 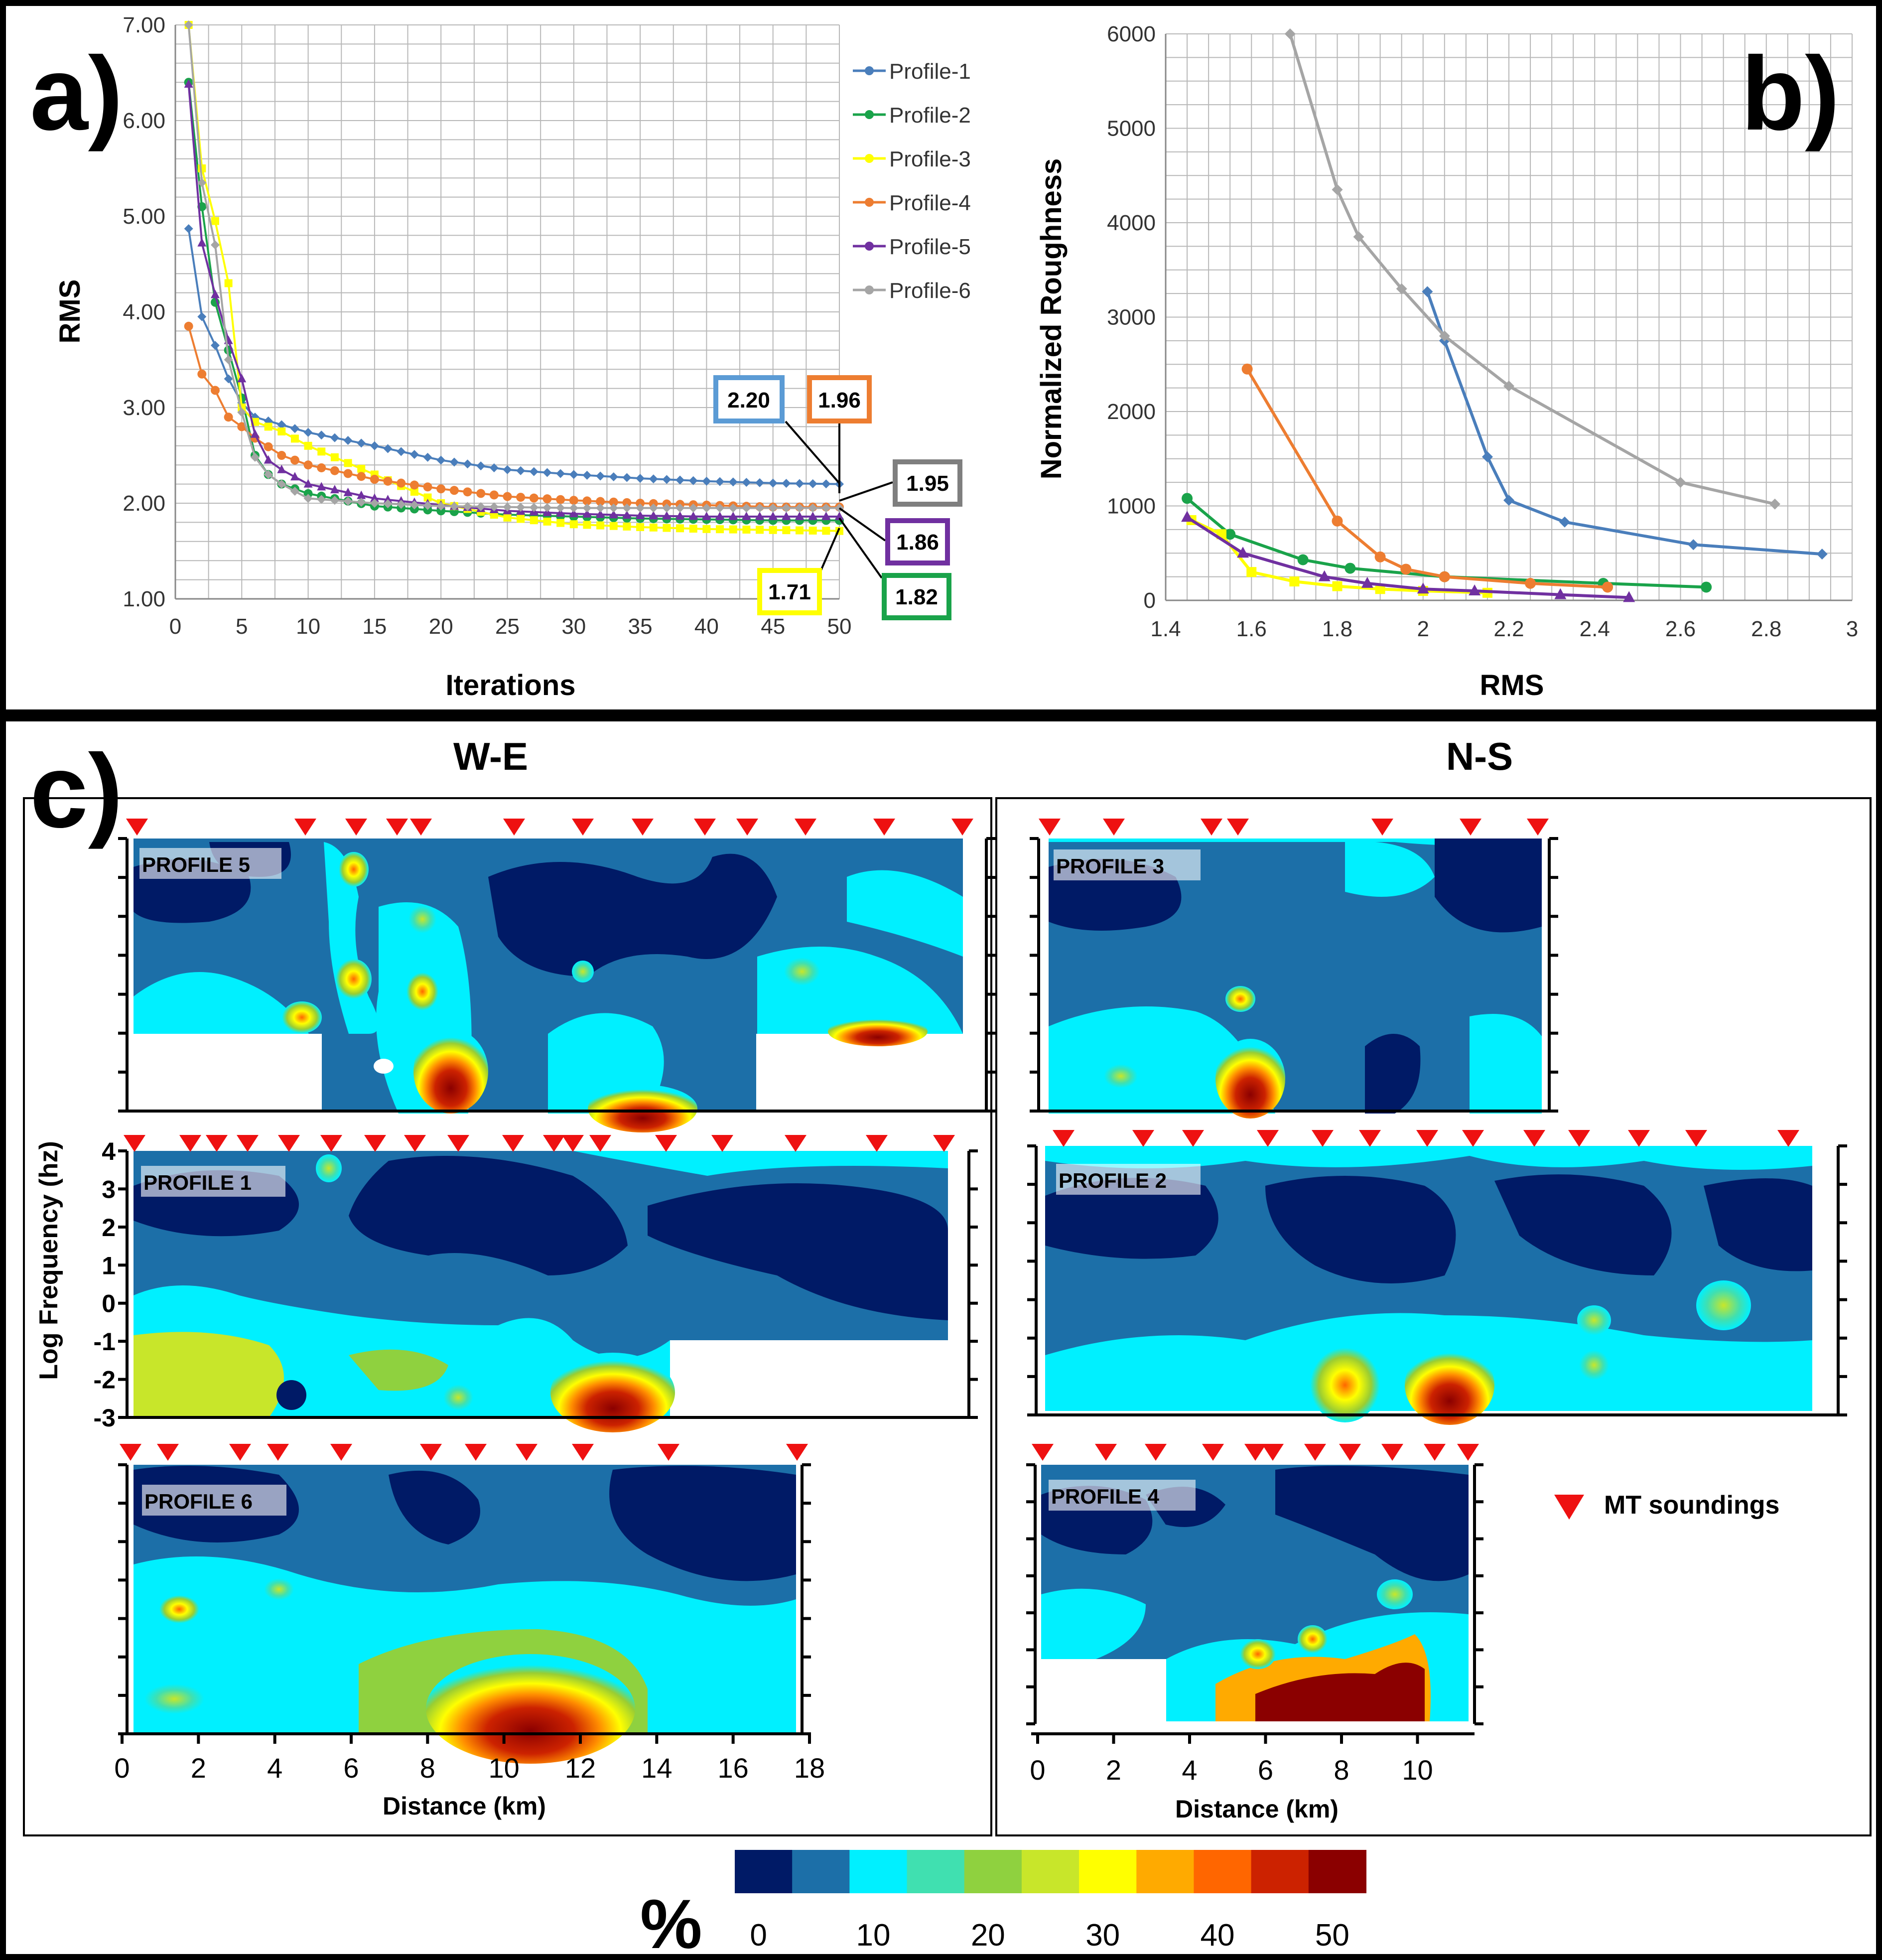 What do you see at coordinates (1050, 1901) in the screenshot?
I see `colorbar: 0 10 20 30 40 50` at bounding box center [1050, 1901].